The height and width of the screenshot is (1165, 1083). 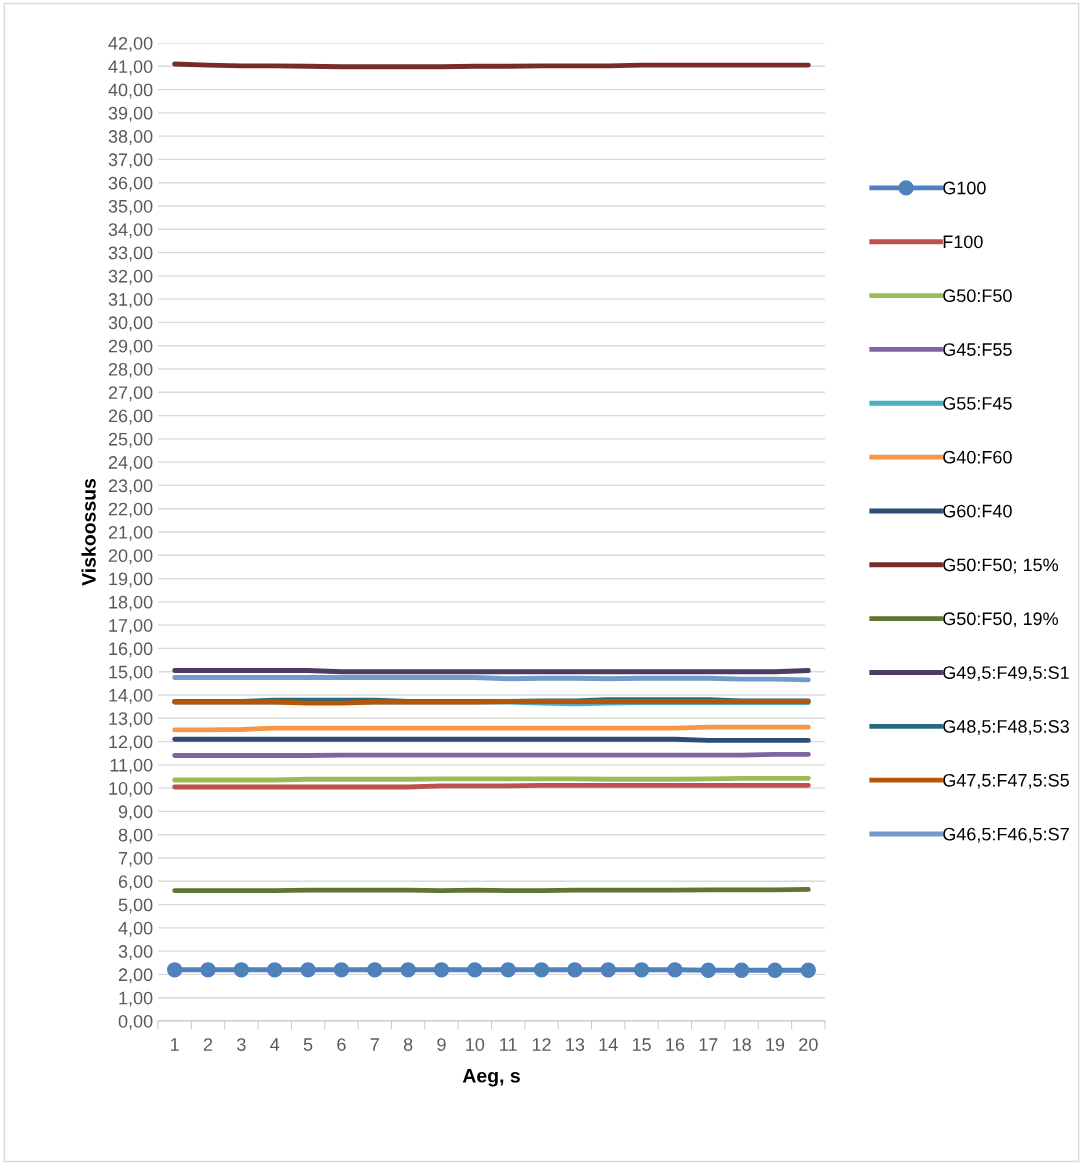 I want to click on legend-label: G50:F50, so click(x=977, y=296).